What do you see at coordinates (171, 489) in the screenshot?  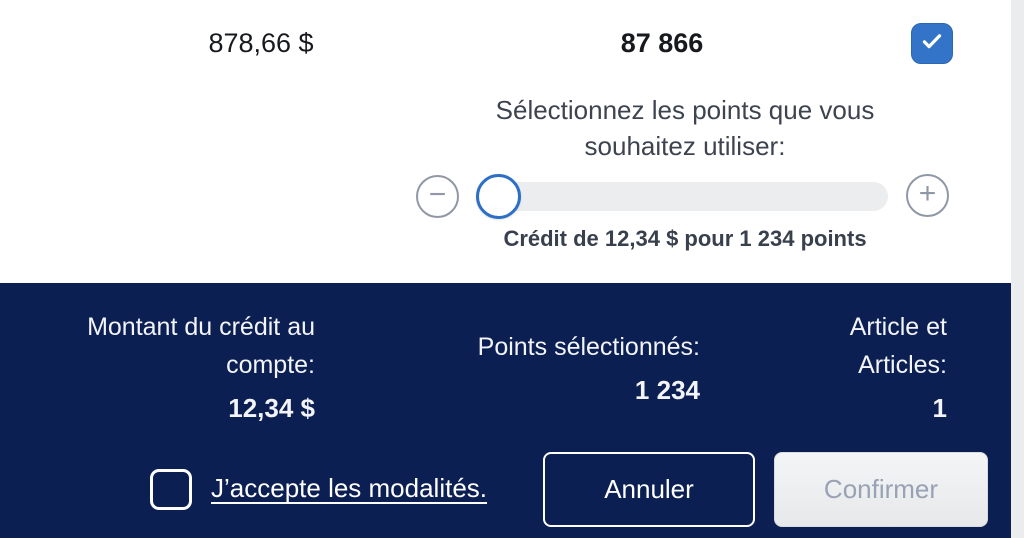 I see `accept-terms-checkbox` at bounding box center [171, 489].